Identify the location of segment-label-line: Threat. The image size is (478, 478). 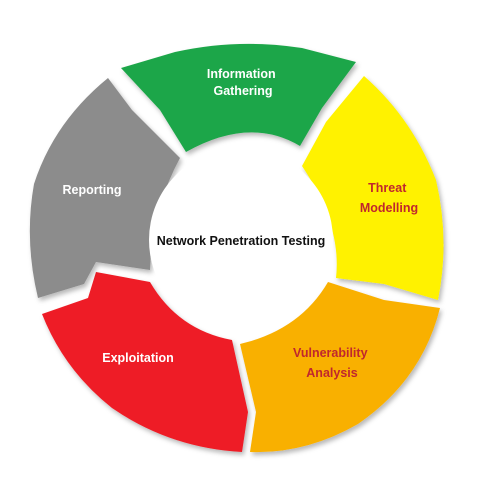
(387, 188).